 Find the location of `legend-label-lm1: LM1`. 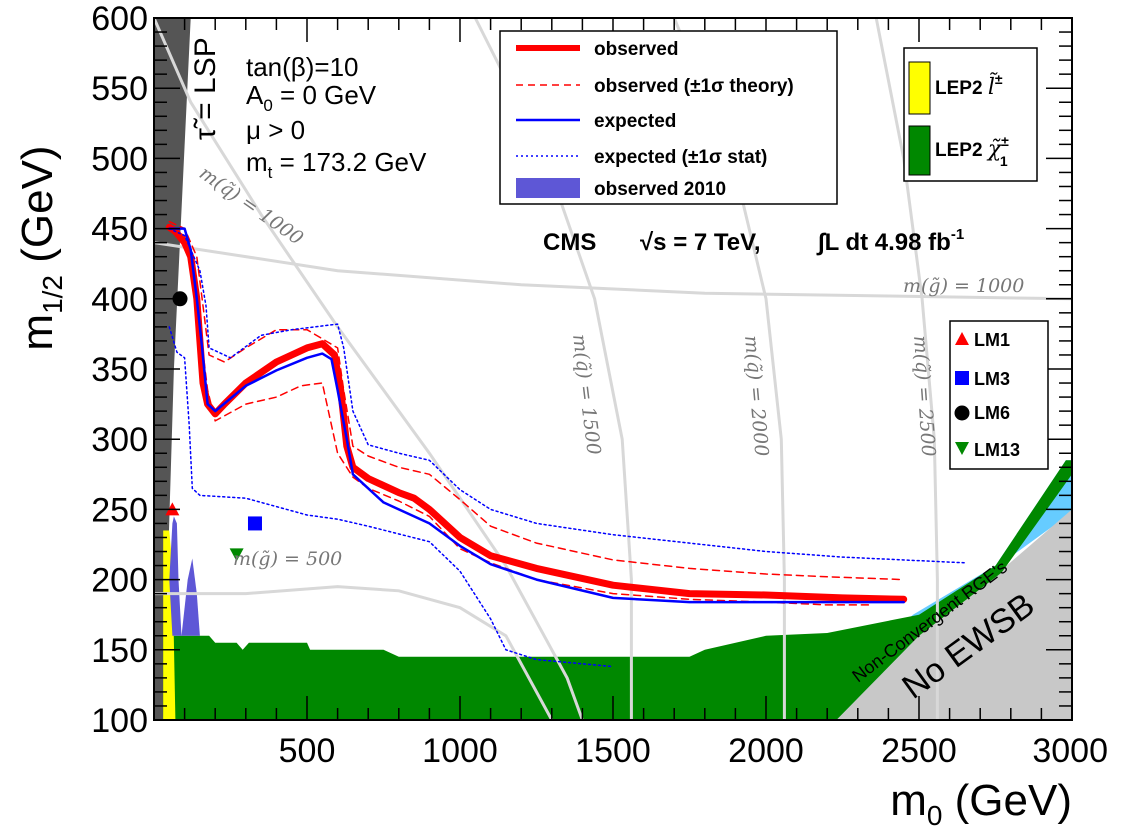

legend-label-lm1: LM1 is located at coordinates (992, 340).